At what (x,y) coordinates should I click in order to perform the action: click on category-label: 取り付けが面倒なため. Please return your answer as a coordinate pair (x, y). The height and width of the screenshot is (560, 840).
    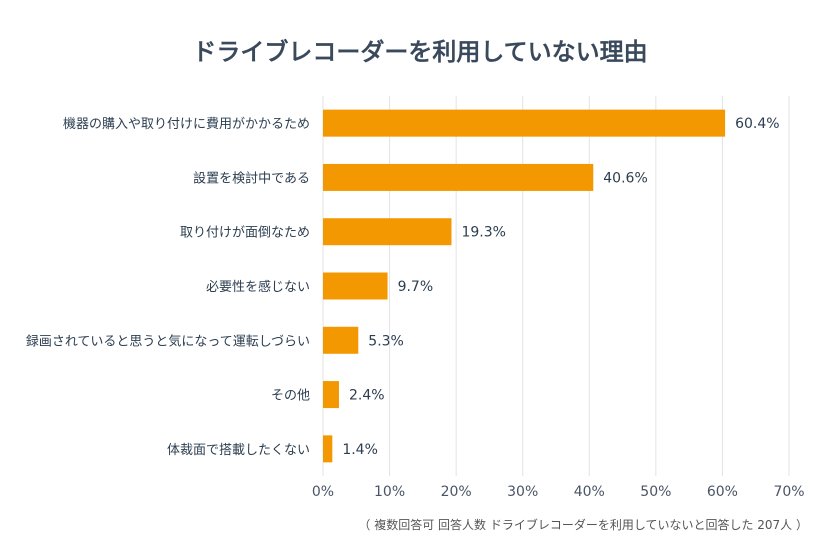
    Looking at the image, I should click on (245, 233).